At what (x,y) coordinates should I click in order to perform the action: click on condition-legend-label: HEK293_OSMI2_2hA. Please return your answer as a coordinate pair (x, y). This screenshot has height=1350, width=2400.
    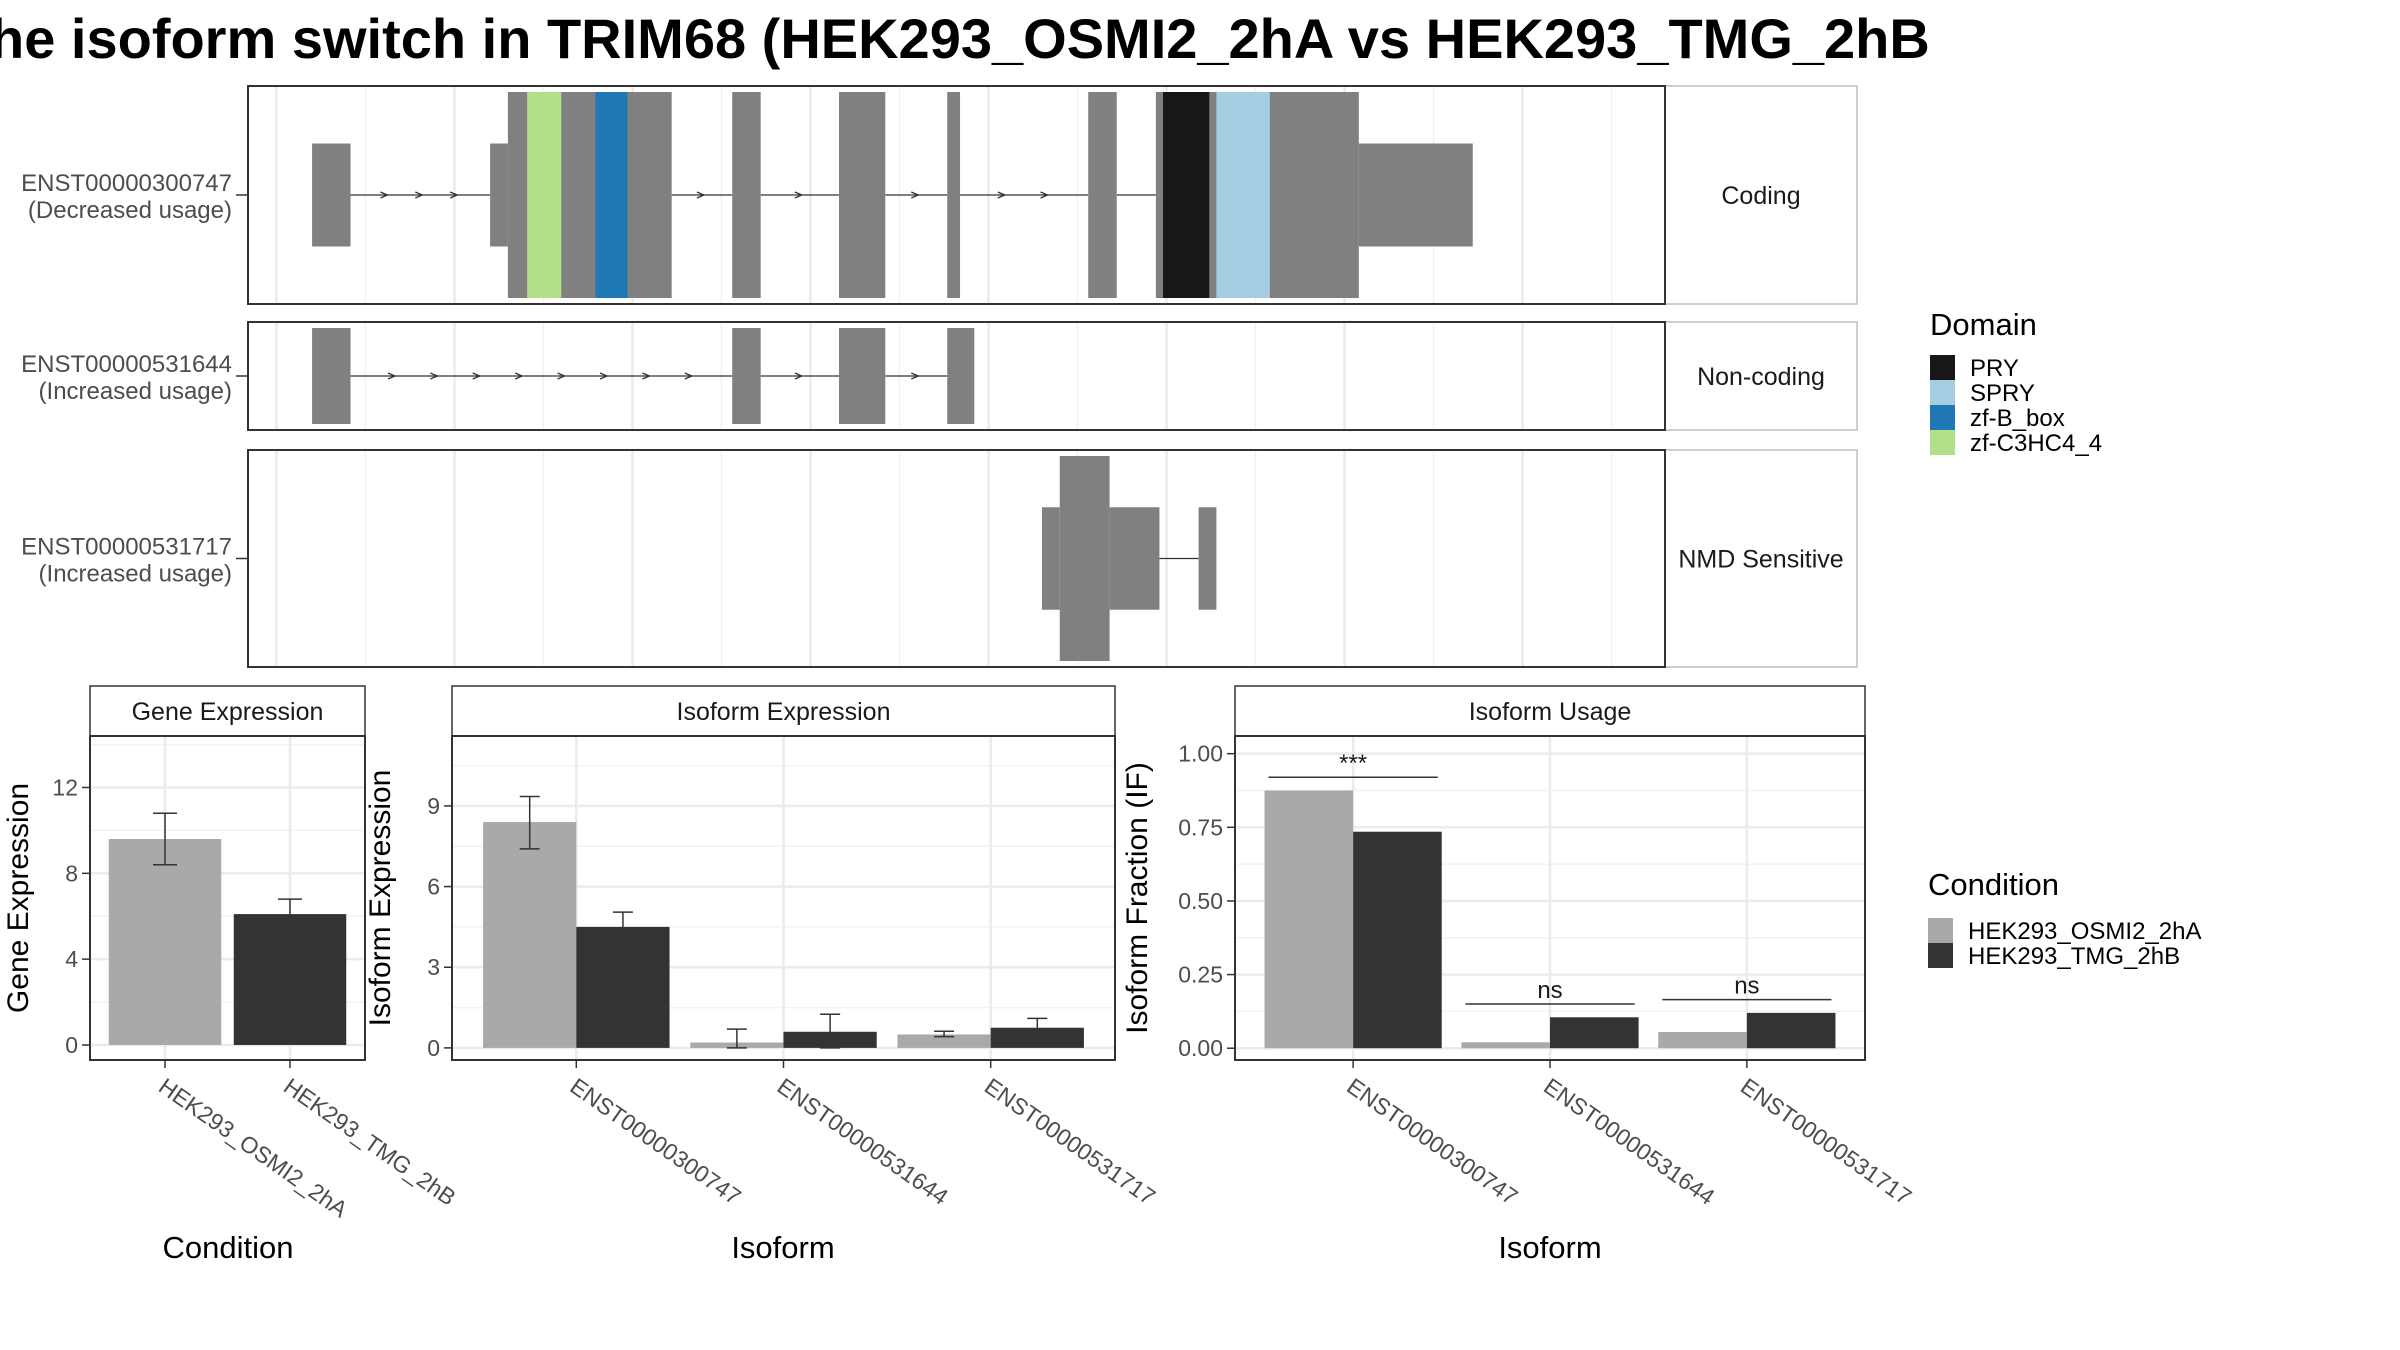
    Looking at the image, I should click on (2084, 931).